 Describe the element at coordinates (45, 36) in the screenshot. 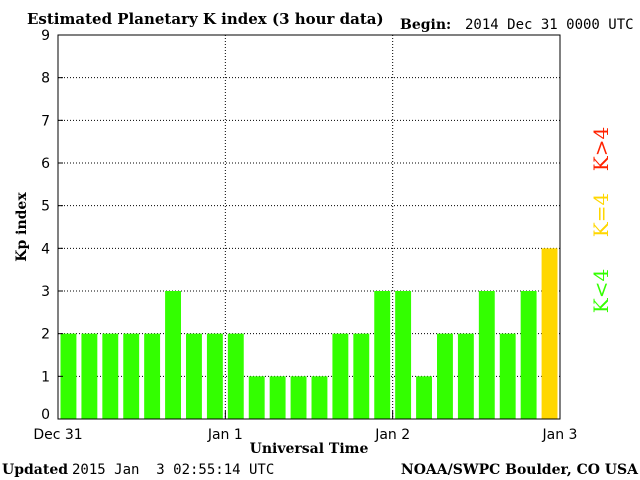

I see `y-tick-label: 9` at that location.